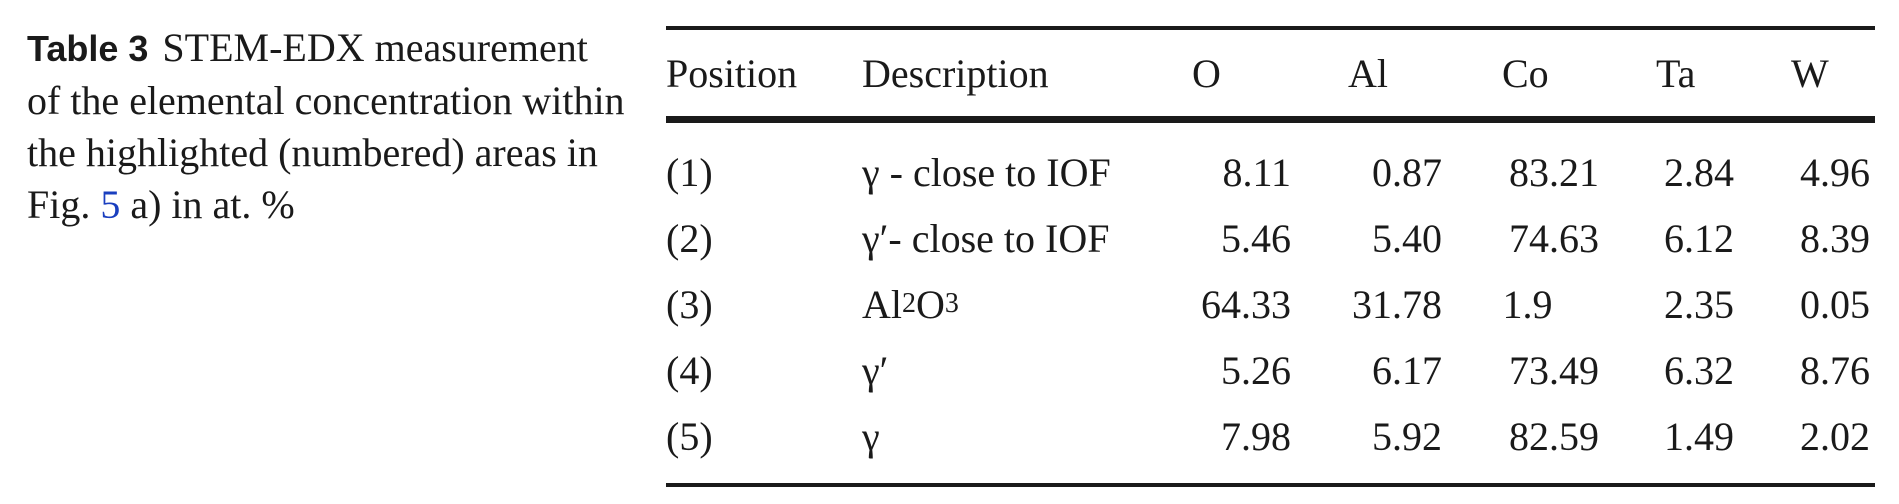 The height and width of the screenshot is (504, 1899). Describe the element at coordinates (1525, 73) in the screenshot. I see `header-co: Co` at that location.